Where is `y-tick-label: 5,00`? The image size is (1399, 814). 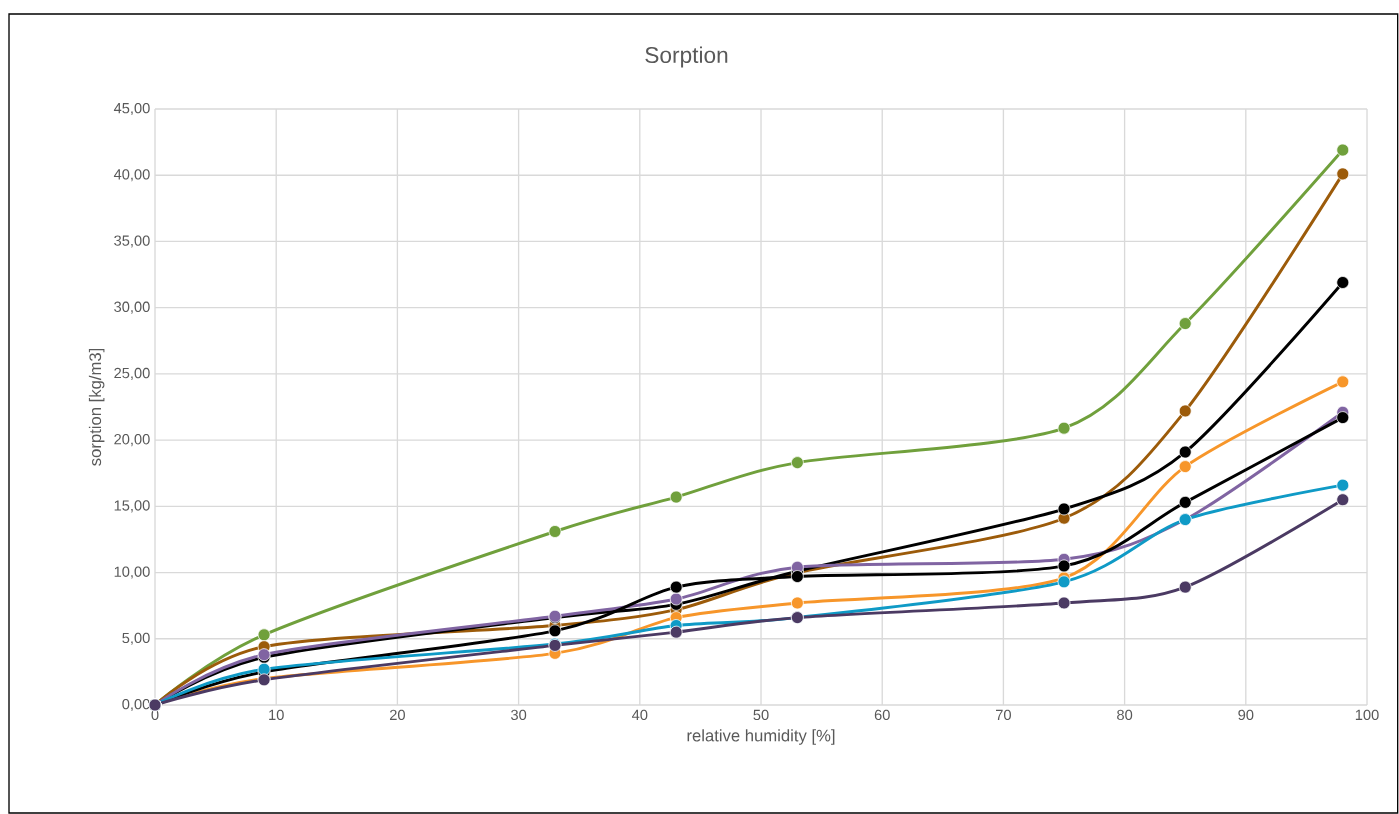
y-tick-label: 5,00 is located at coordinates (136, 638).